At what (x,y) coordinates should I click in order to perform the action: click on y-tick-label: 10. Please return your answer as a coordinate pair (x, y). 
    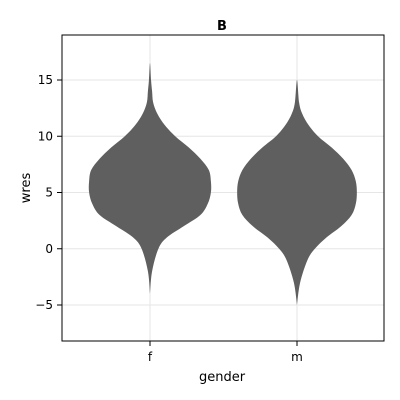
    Looking at the image, I should click on (45, 136).